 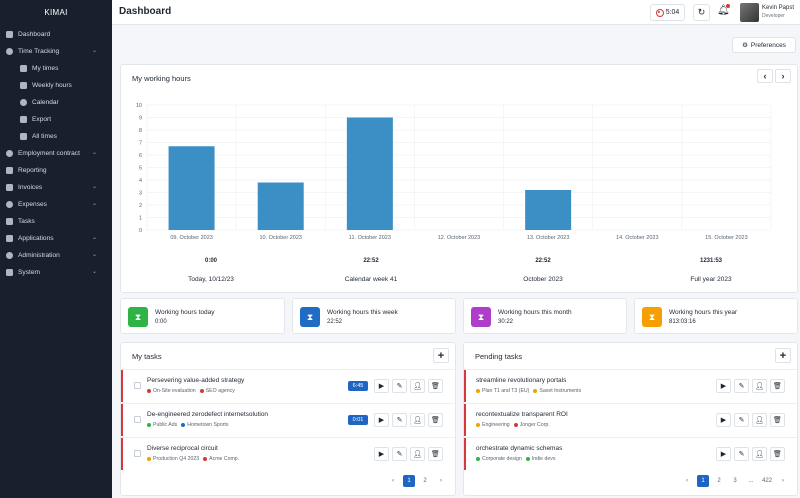 I want to click on sidebar-item-time-tracking: Time Tracking ⌄, so click(x=56, y=51).